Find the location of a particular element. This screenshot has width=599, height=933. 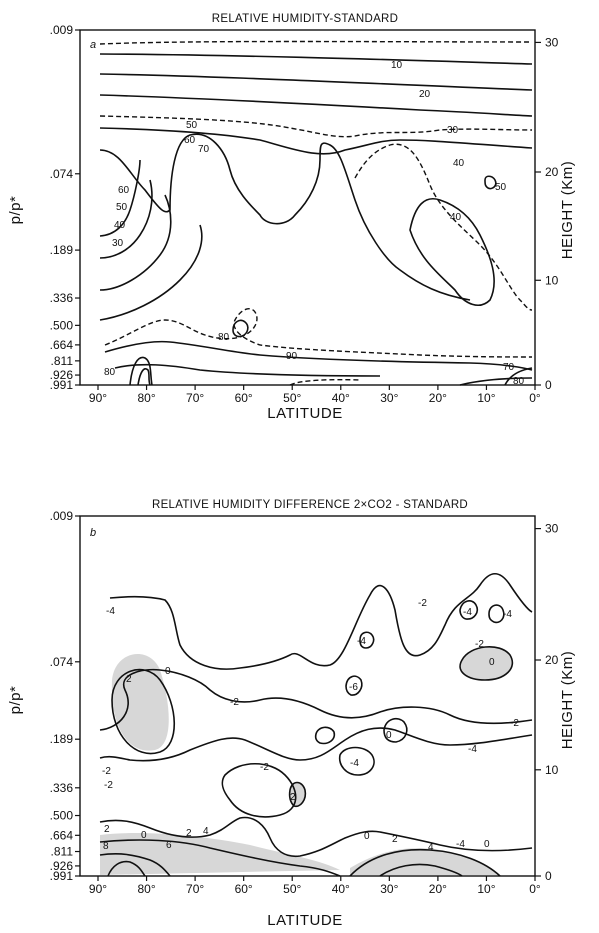

contour-label: 6 is located at coordinates (169, 845).